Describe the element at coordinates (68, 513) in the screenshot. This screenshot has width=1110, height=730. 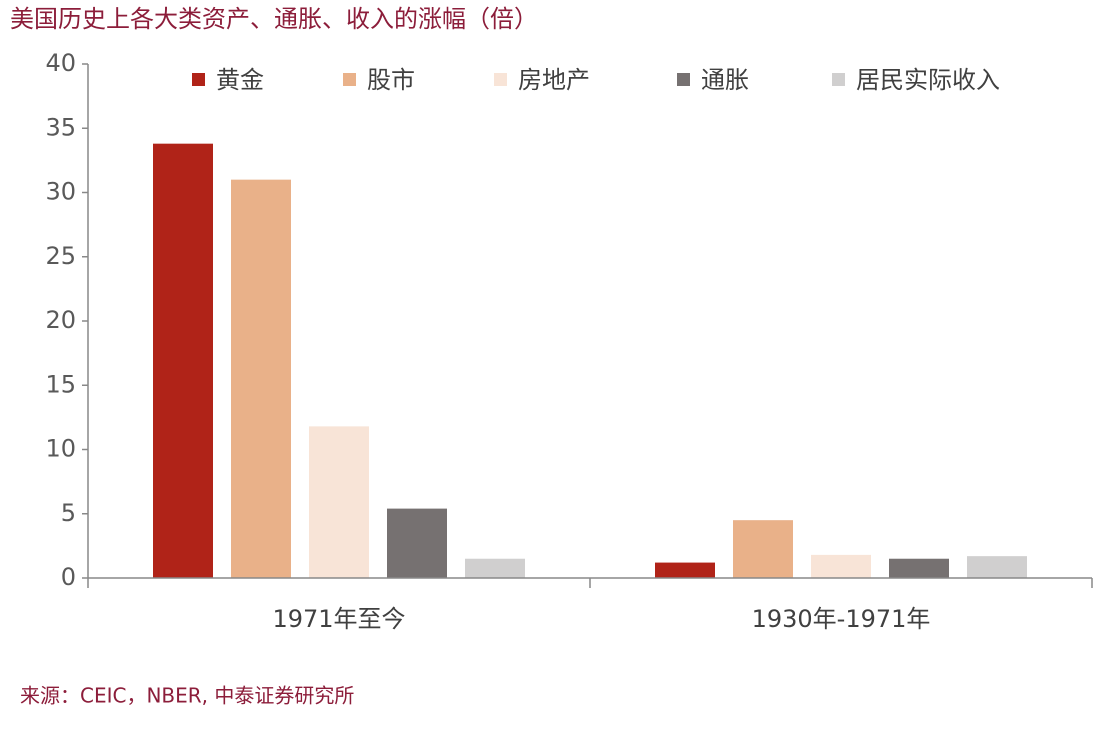
I see `y-tick-label: 5` at that location.